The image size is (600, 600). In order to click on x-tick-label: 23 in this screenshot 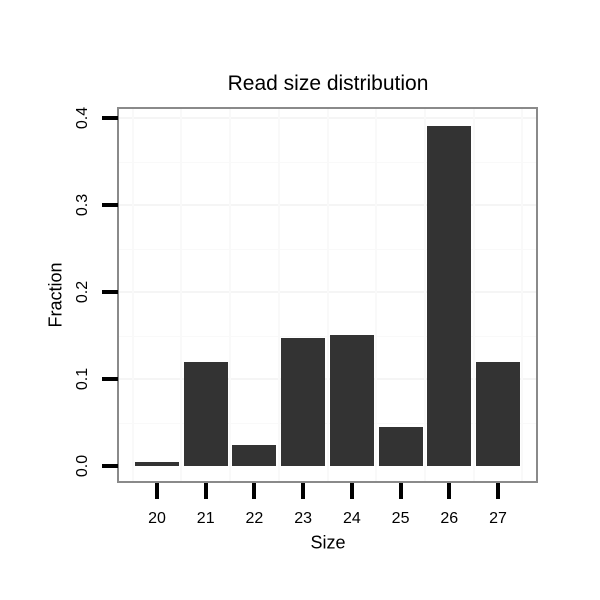, I will do `click(303, 518)`.